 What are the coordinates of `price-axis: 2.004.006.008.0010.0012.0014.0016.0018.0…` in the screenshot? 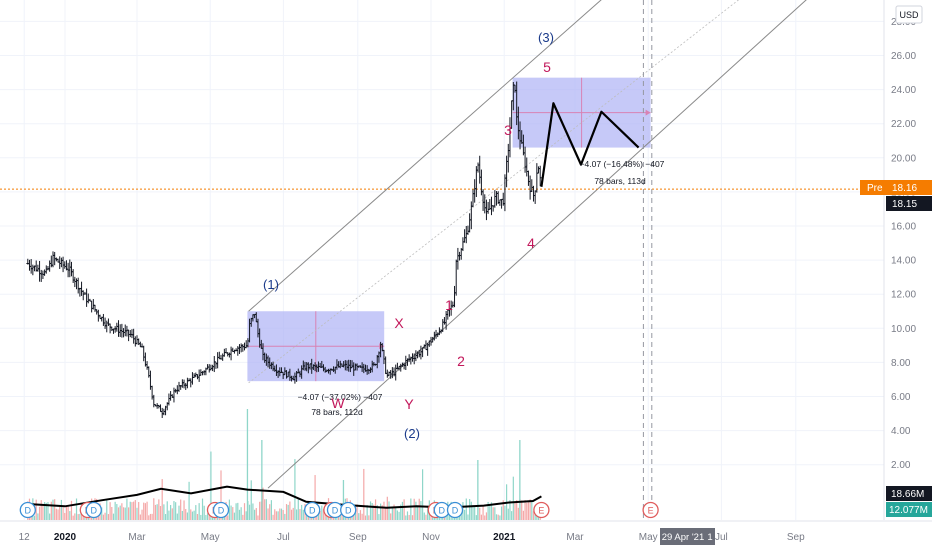 It's located at (899, 260).